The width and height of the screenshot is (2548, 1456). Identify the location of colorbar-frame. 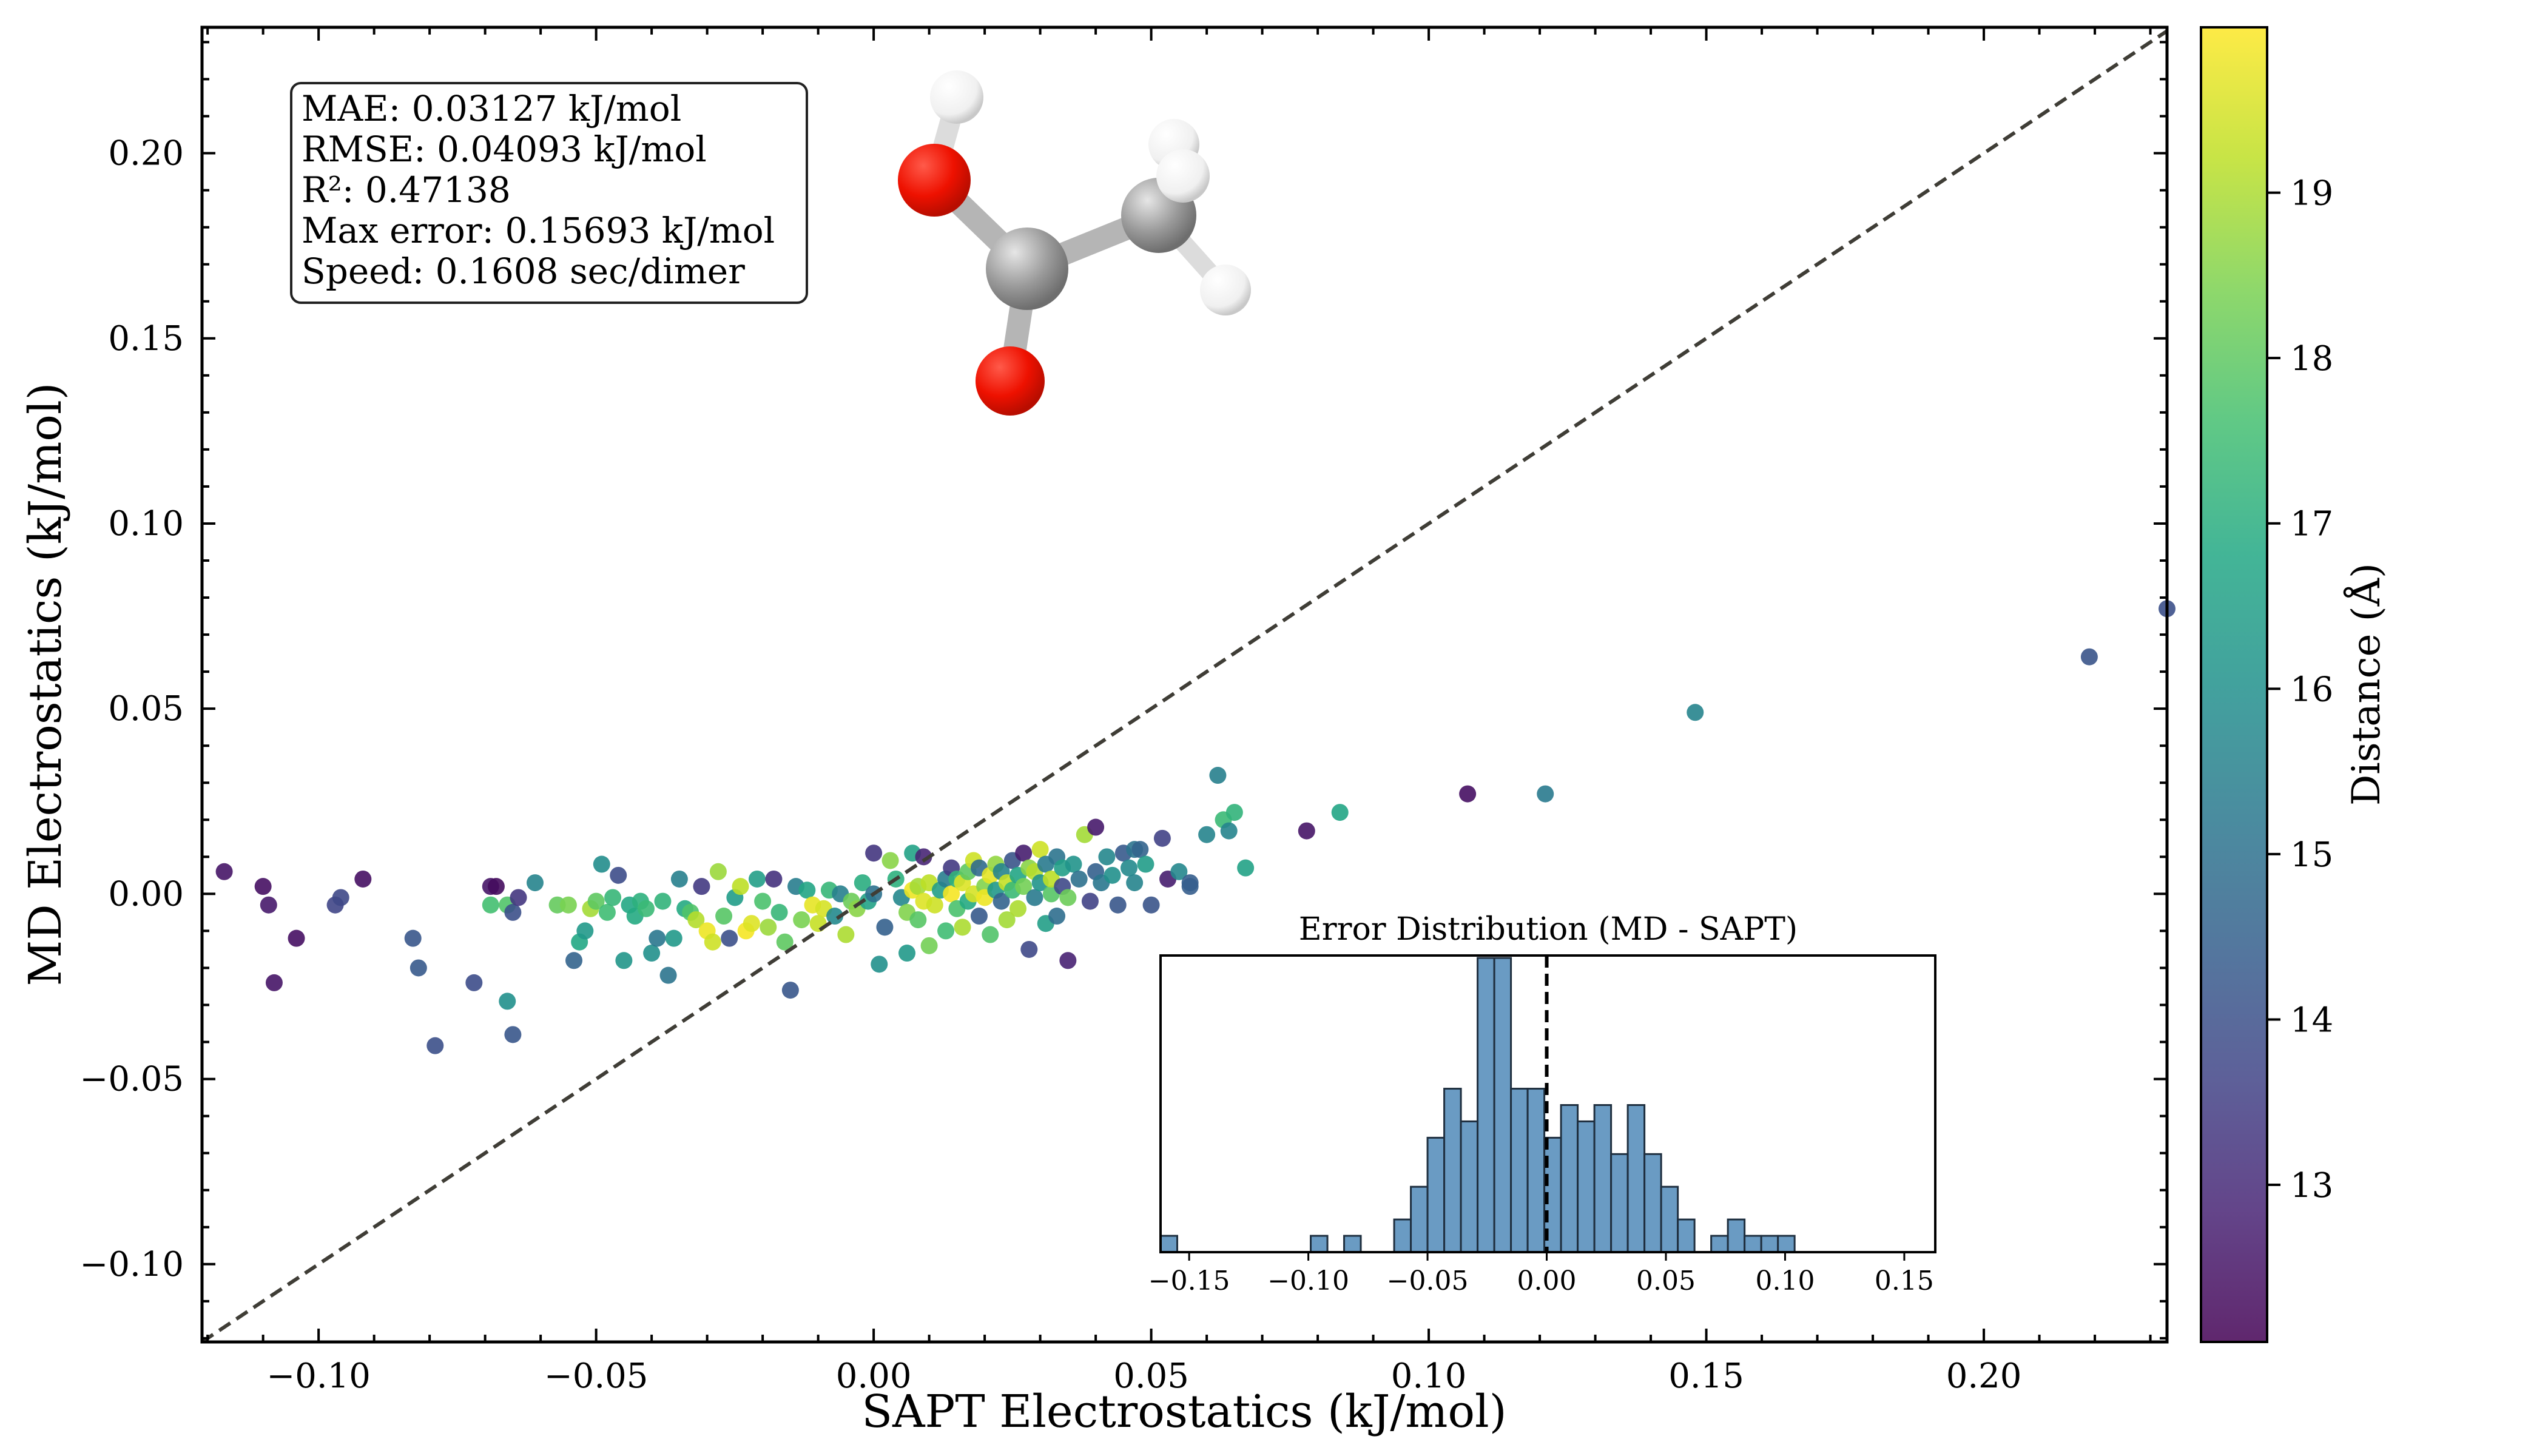
(2234, 684).